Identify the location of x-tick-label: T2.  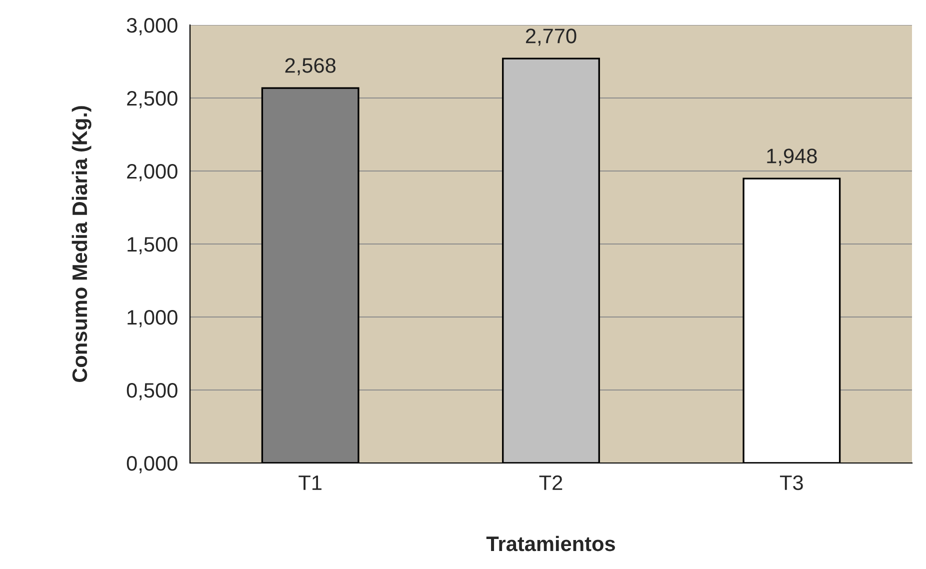
(550, 482).